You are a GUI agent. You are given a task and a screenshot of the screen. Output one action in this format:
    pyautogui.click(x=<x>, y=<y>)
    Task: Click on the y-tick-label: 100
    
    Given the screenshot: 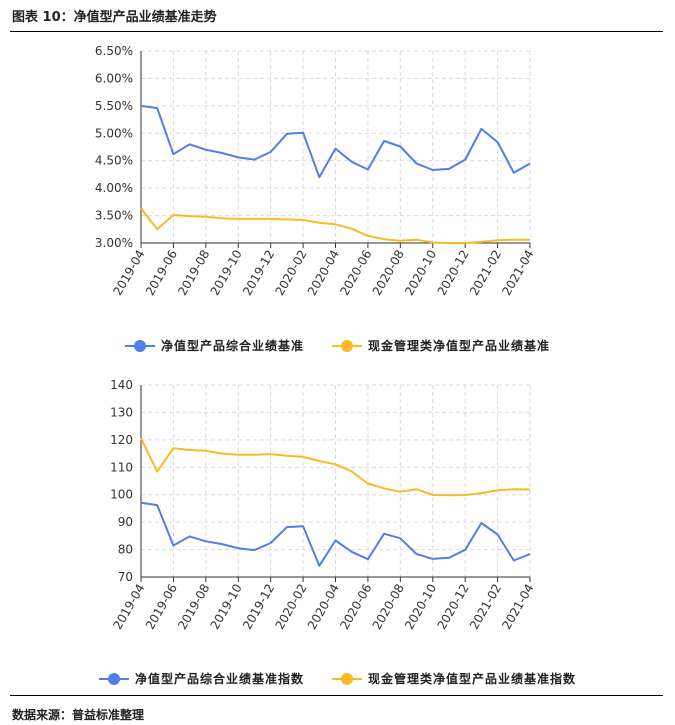 What is the action you would take?
    pyautogui.click(x=121, y=495)
    